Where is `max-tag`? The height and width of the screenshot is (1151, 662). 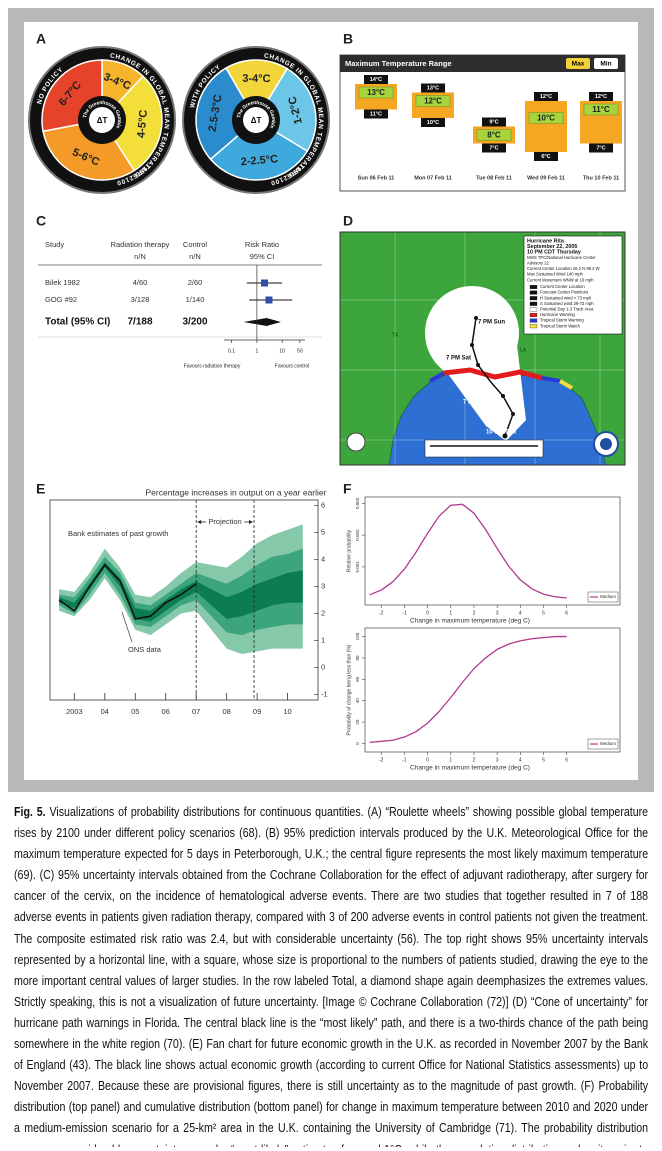 max-tag is located at coordinates (601, 96).